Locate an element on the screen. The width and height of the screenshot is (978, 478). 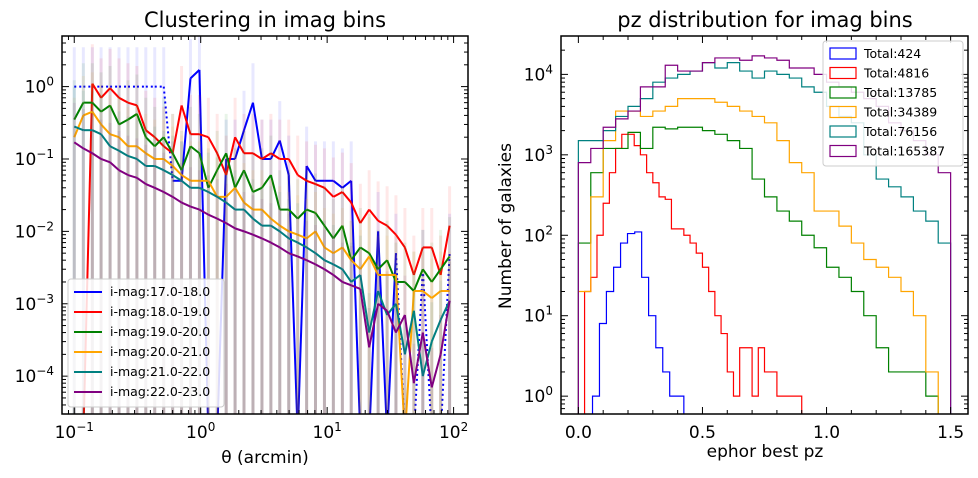
right-y-tick-labels: 10⁰ 10¹ 10² 10³ 10⁴ is located at coordinates (538, 234).